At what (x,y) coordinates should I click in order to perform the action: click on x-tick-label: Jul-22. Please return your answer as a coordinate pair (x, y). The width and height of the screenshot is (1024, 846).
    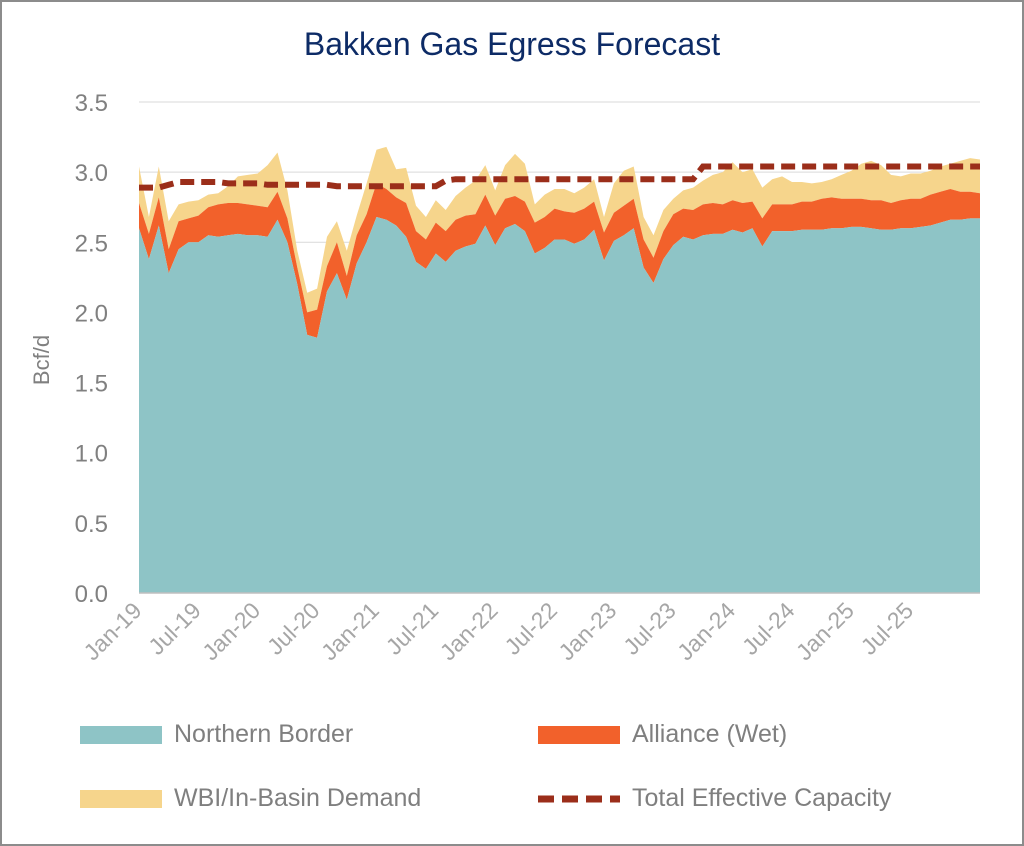
    Looking at the image, I should click on (530, 628).